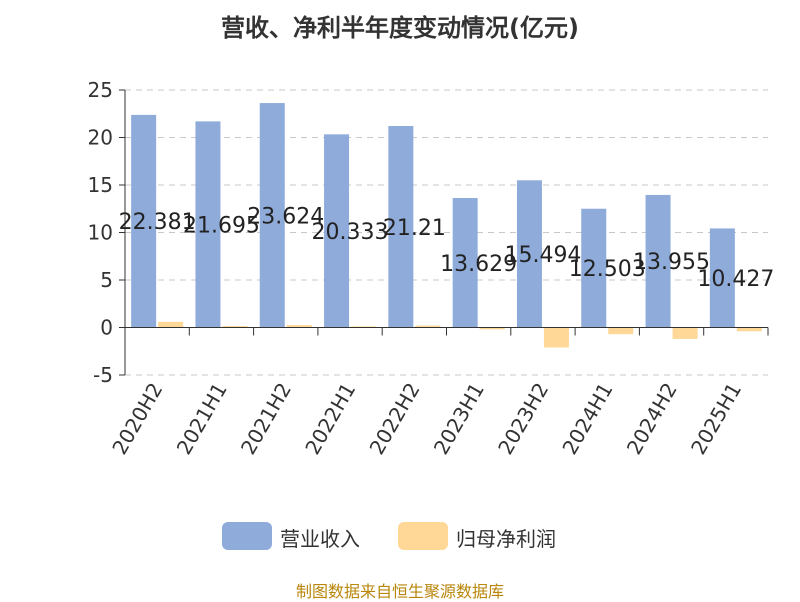 The width and height of the screenshot is (800, 602). I want to click on chart-legend: 营业收入 归母净利润, so click(400, 536).